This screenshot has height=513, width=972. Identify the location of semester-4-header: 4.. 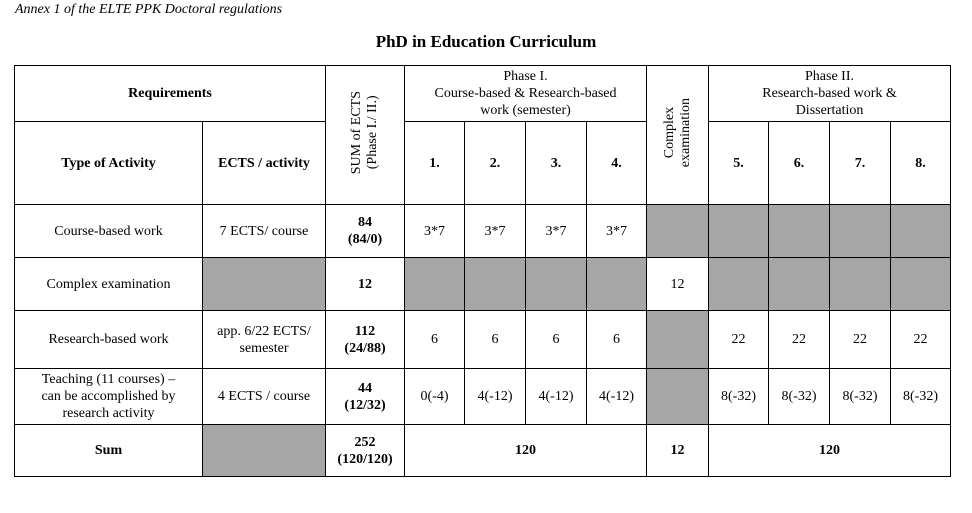
(617, 163).